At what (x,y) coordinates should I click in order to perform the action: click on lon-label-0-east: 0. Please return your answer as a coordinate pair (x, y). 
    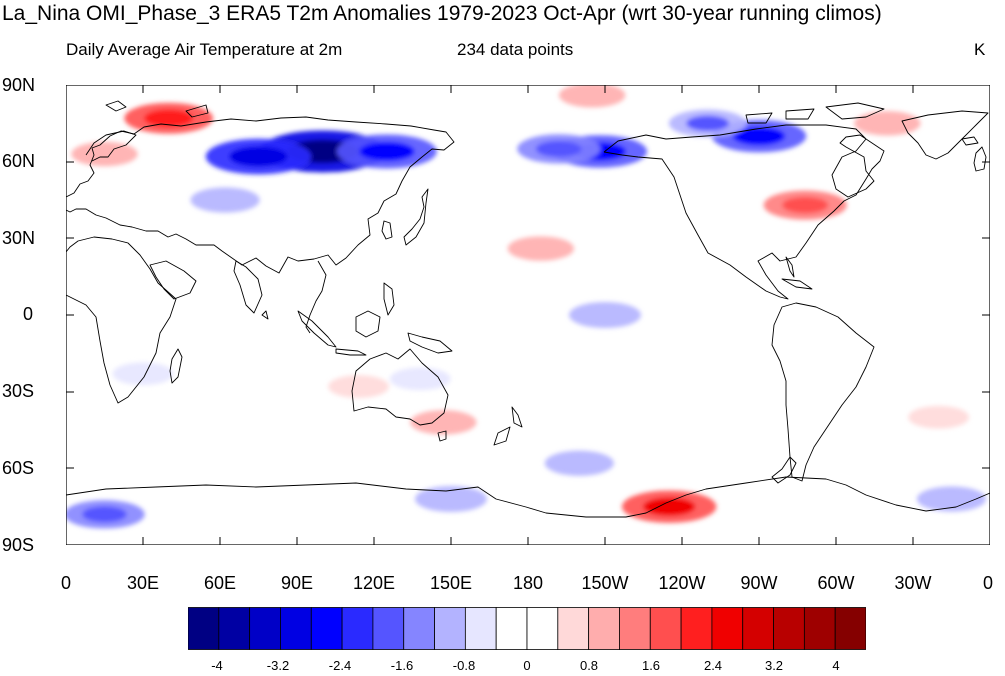
    Looking at the image, I should click on (988, 583).